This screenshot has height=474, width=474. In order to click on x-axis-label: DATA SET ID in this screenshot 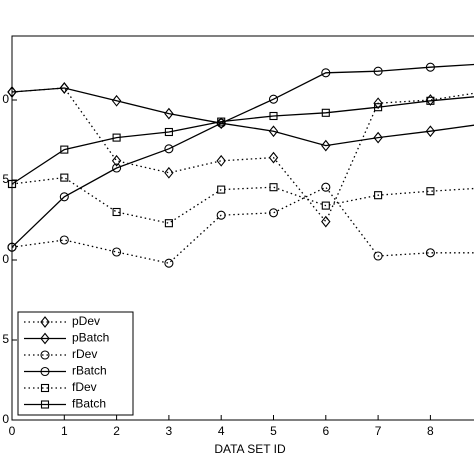, I will do `click(250, 449)`.